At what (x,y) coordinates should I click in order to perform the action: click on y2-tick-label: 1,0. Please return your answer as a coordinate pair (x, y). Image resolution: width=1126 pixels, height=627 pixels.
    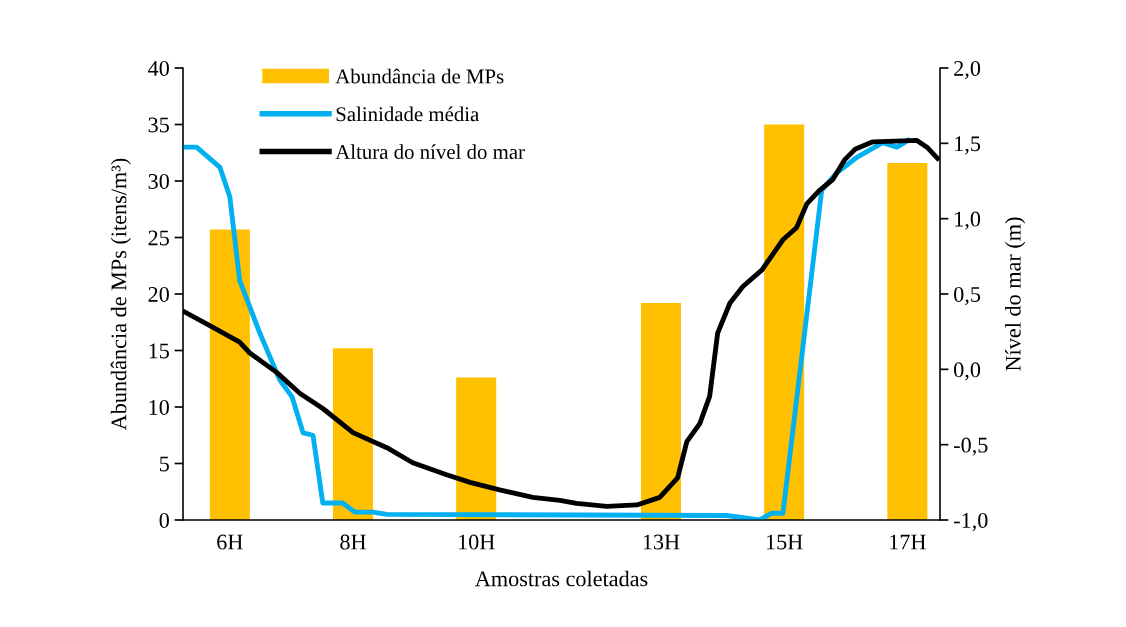
    Looking at the image, I should click on (968, 220).